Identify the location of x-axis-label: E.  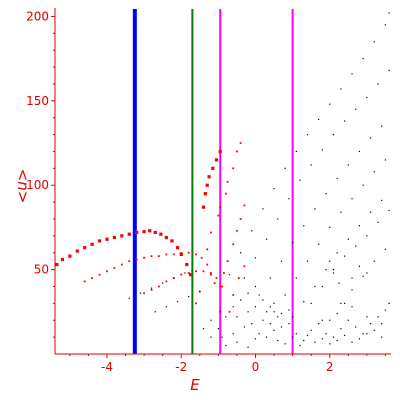
(195, 385).